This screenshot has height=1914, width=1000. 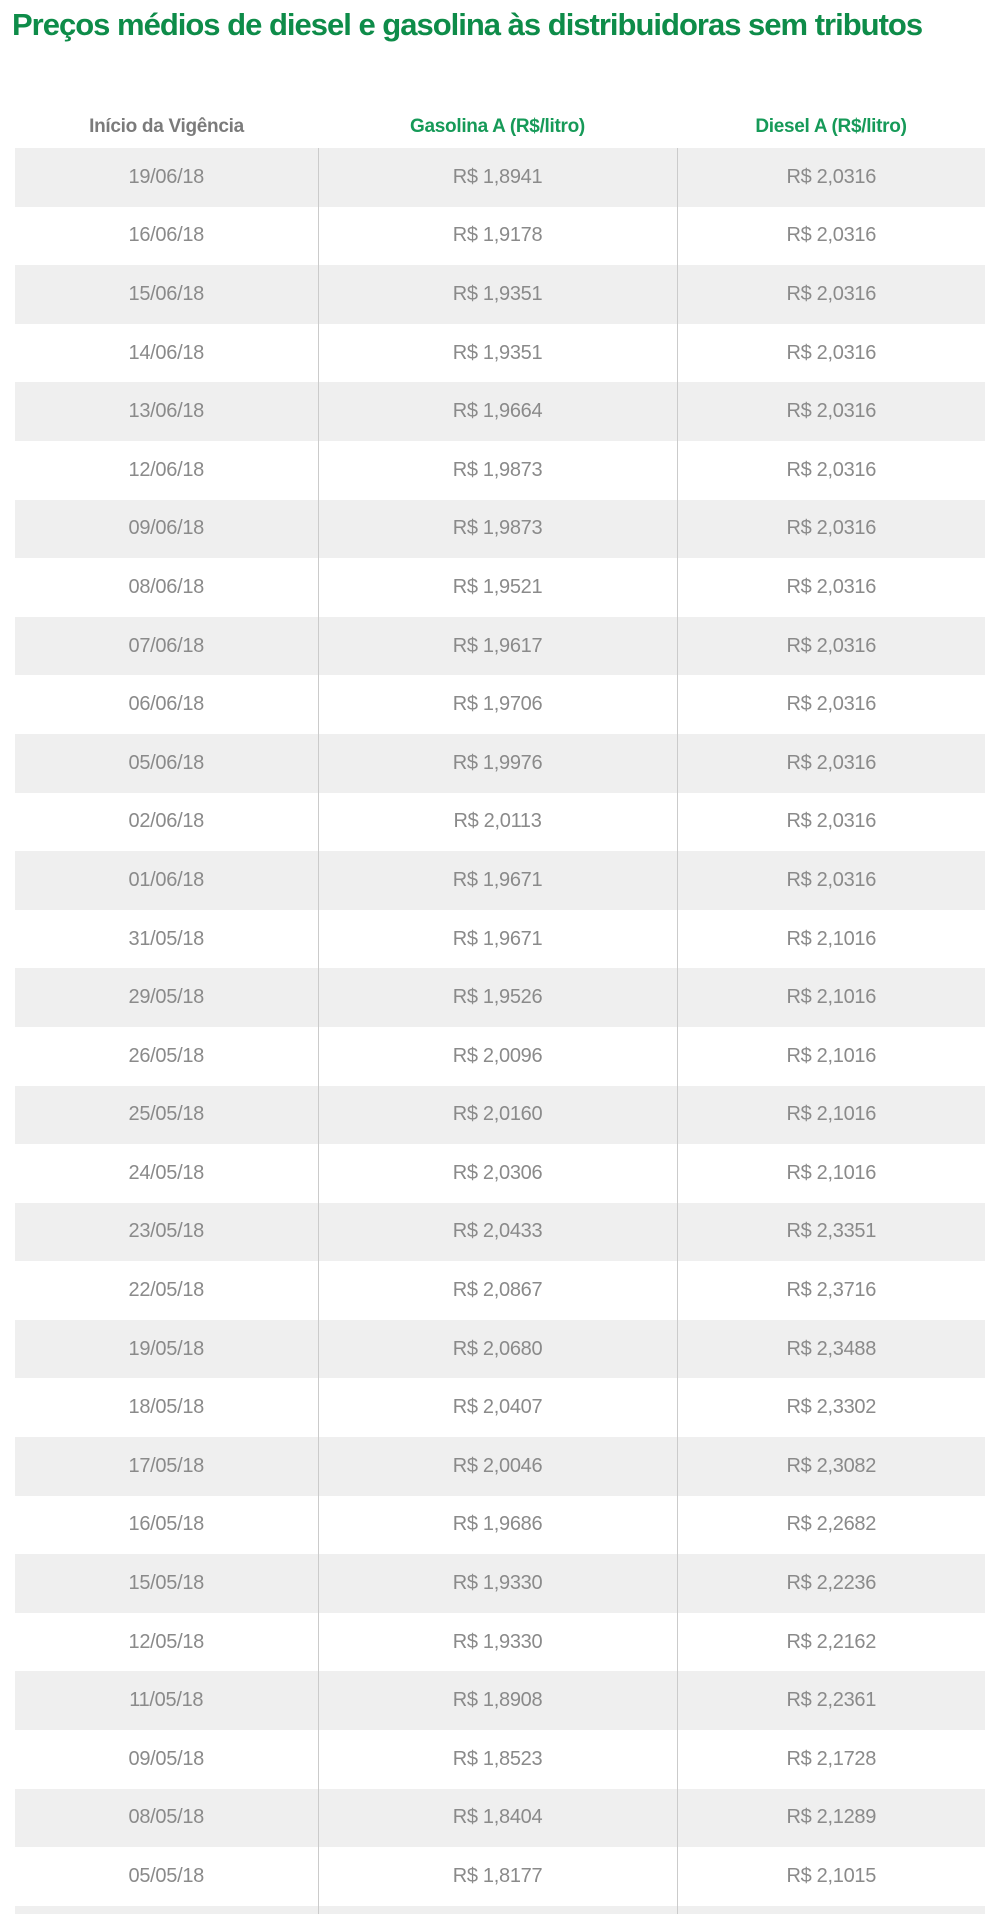 I want to click on table-row: 18/05/18 R$ 2,0407 R$ 2,3302, so click(x=500, y=1408).